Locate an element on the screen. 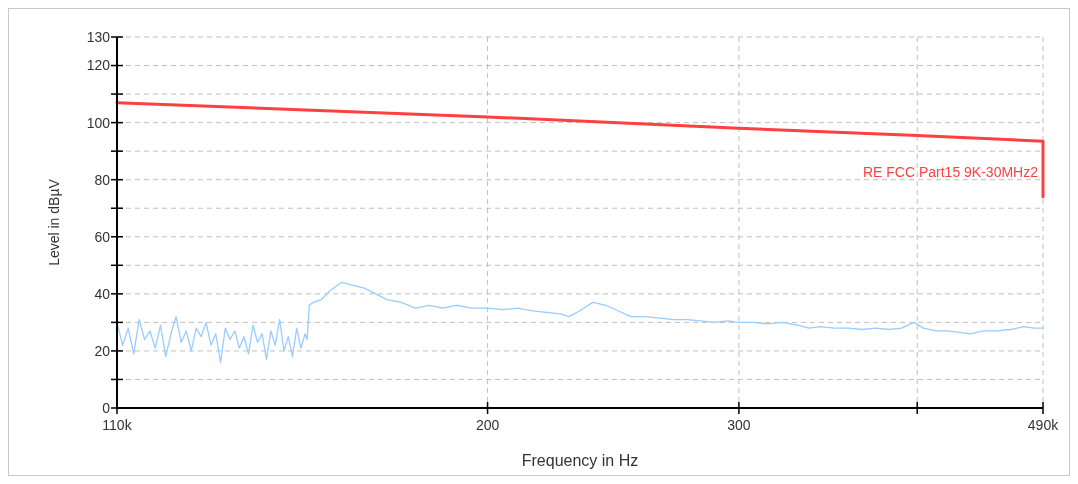  y-tick-label: 20 is located at coordinates (102, 350).